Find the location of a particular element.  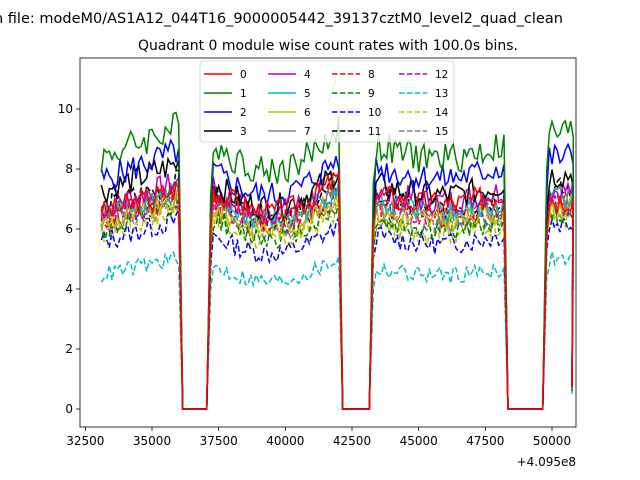

x-tick-label: 45000 is located at coordinates (419, 441).